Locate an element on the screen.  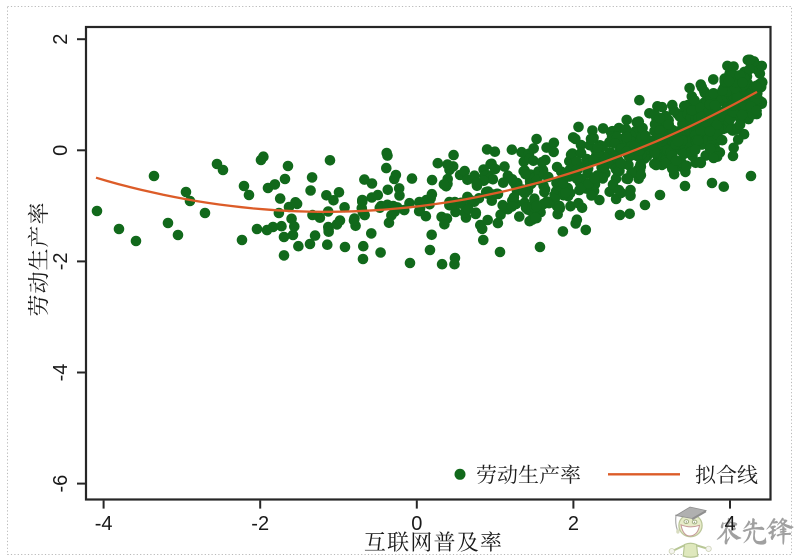
svg-text: 4 is located at coordinates (729, 524).